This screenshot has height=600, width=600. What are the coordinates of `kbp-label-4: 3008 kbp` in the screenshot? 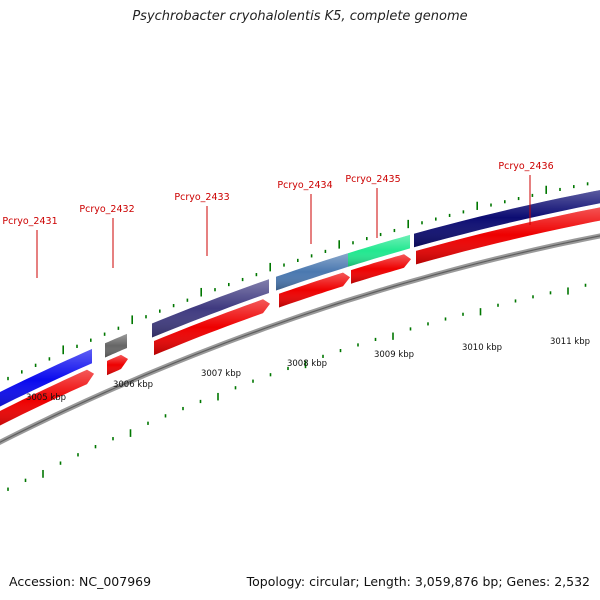 It's located at (307, 364).